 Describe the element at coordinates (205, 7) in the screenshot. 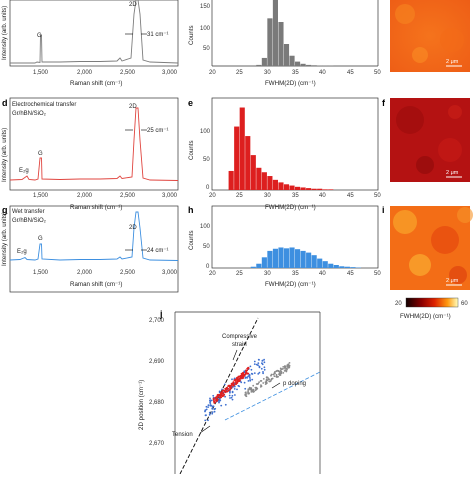

I see `y-tick-b: 150` at that location.